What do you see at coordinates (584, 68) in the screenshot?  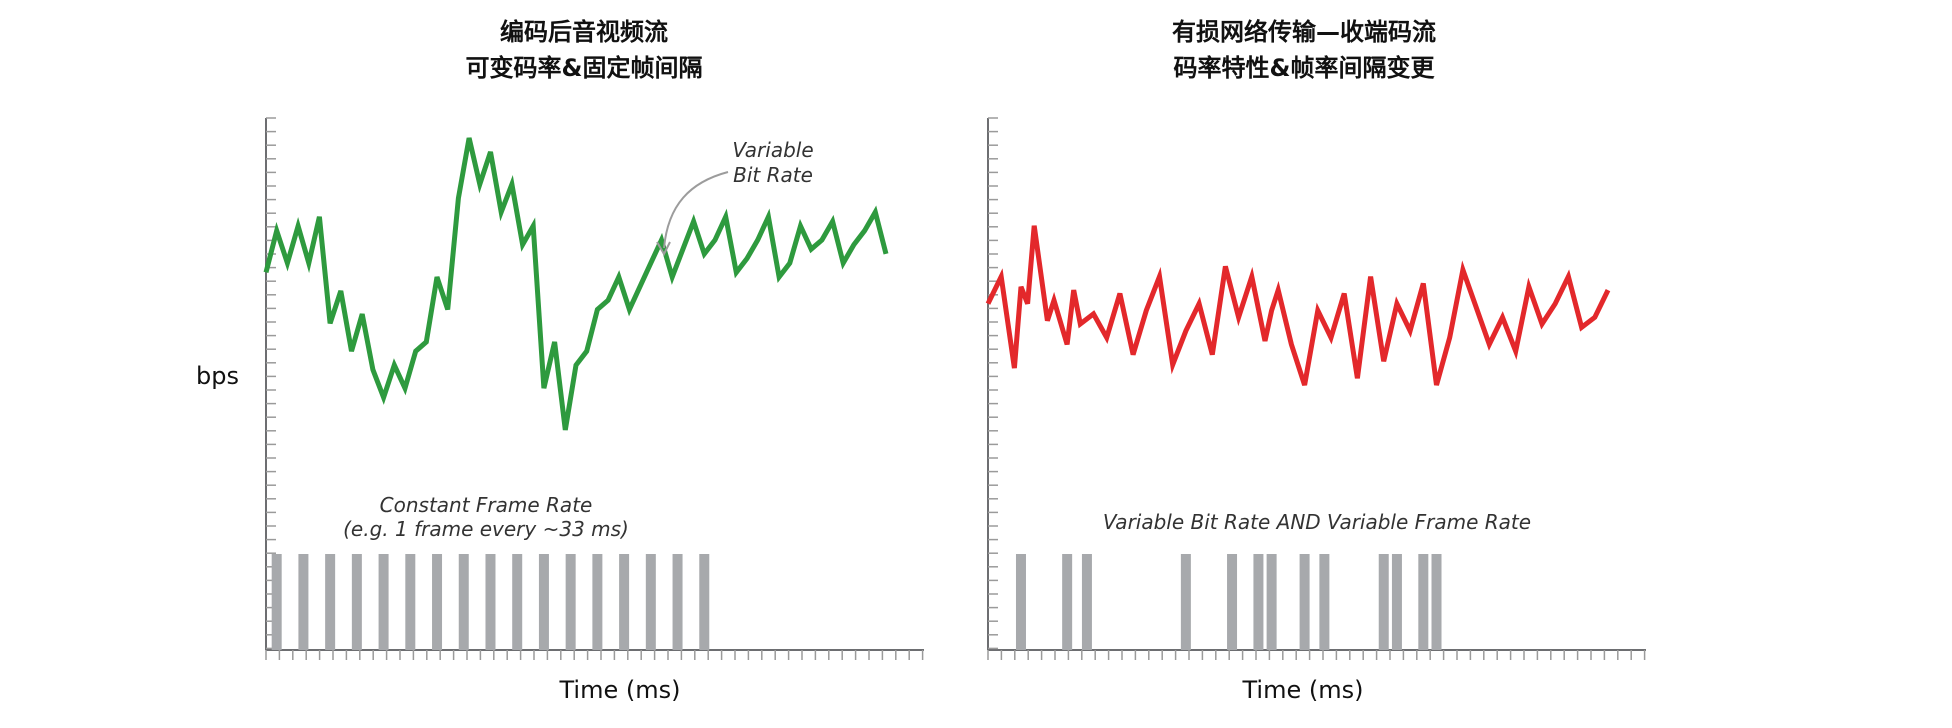 I see `left-chart-subtitle: 可变码率&固定帧间隔` at bounding box center [584, 68].